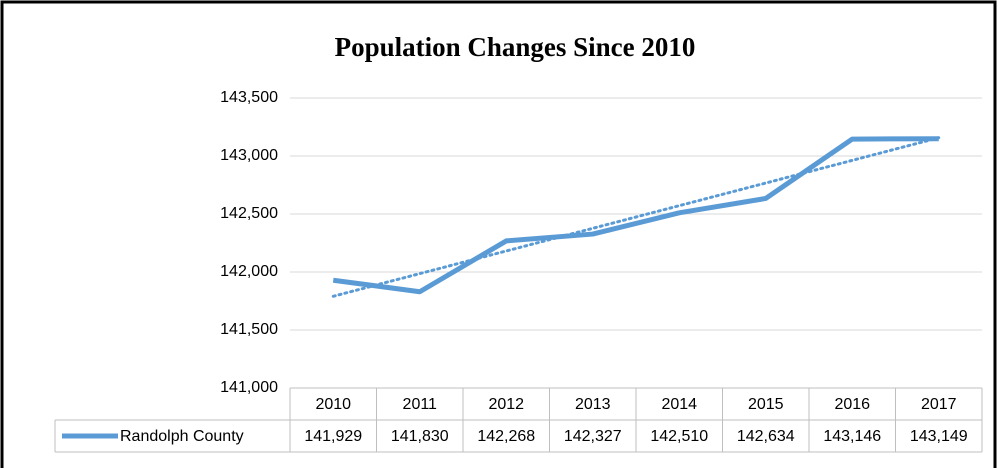 The image size is (998, 468). I want to click on y-tick-label: 142,000, so click(249, 271).